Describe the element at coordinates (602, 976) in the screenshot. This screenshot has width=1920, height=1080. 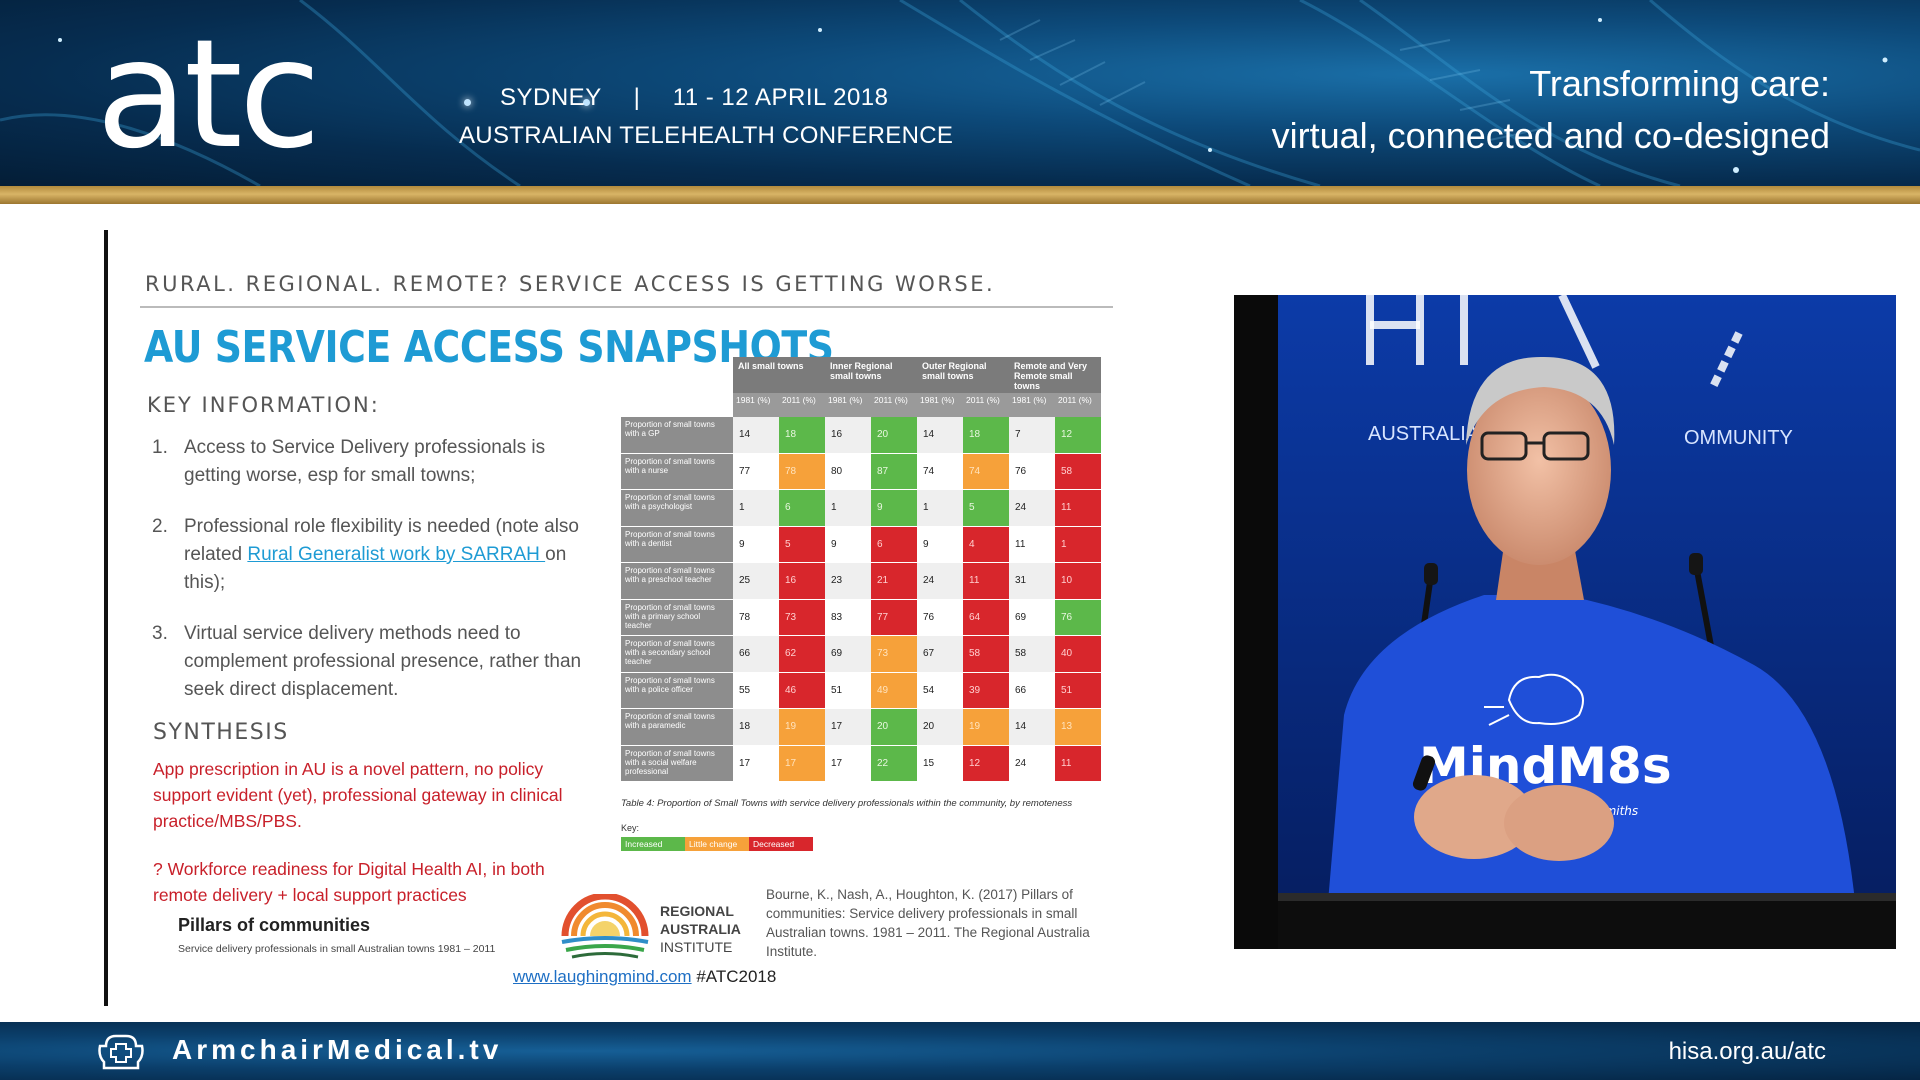
I see `laughingmind-link: www.laughingmind.com` at that location.